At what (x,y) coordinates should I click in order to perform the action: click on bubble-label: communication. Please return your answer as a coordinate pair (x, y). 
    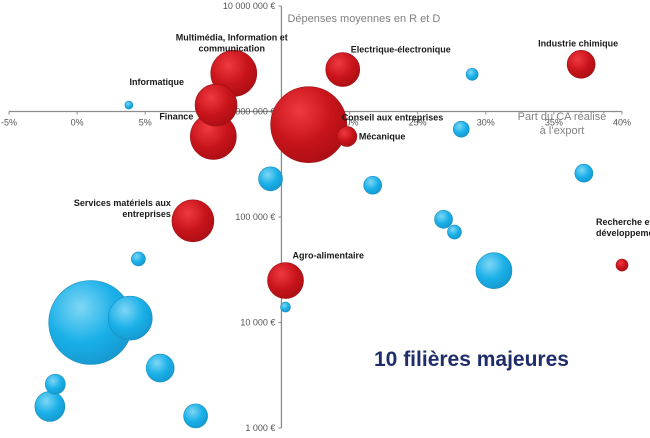
    Looking at the image, I should click on (232, 48).